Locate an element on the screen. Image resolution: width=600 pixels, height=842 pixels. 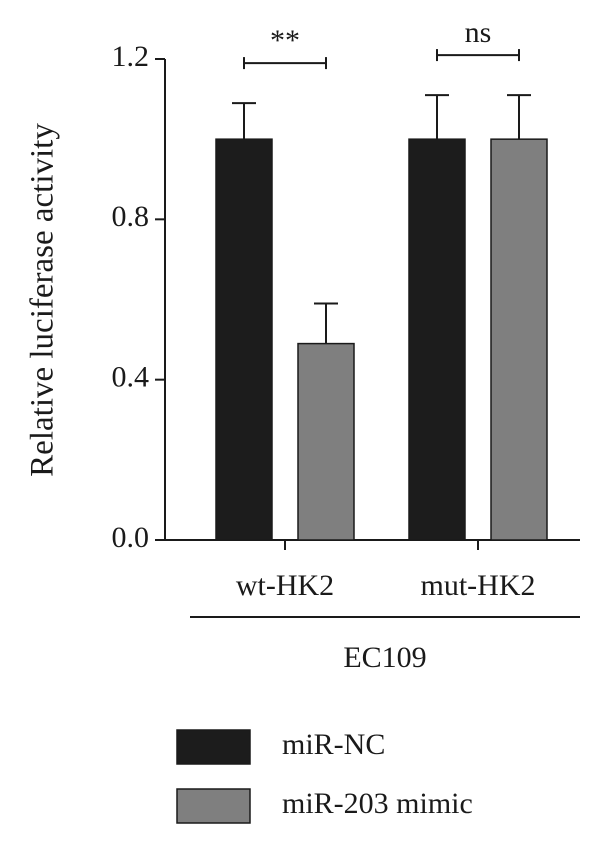
y-axis-label: Relative luciferase activity is located at coordinates (43, 300).